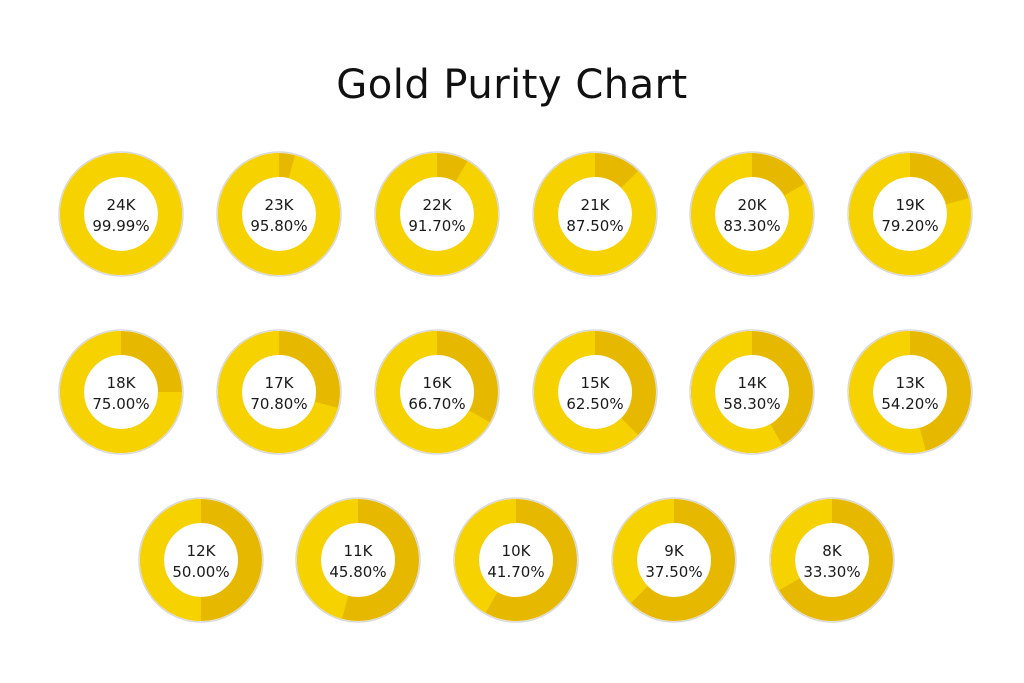  Describe the element at coordinates (512, 85) in the screenshot. I see `chart-title: Gold Purity Chart` at that location.